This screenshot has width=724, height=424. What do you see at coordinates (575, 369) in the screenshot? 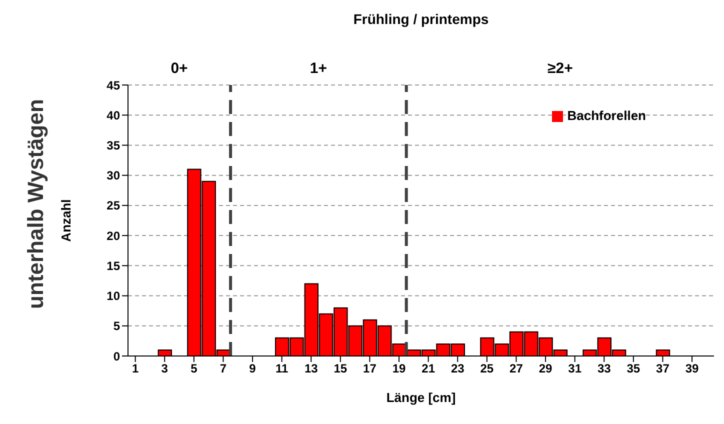
I see `x-tick-label: 31` at bounding box center [575, 369].